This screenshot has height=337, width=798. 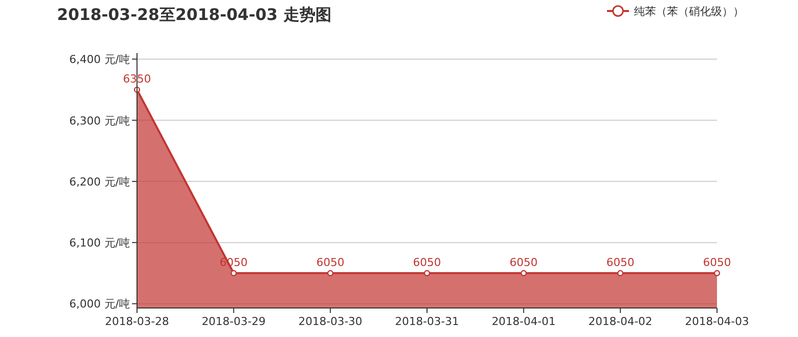 I want to click on x-tick-label: 2018-04-01, so click(x=524, y=321).